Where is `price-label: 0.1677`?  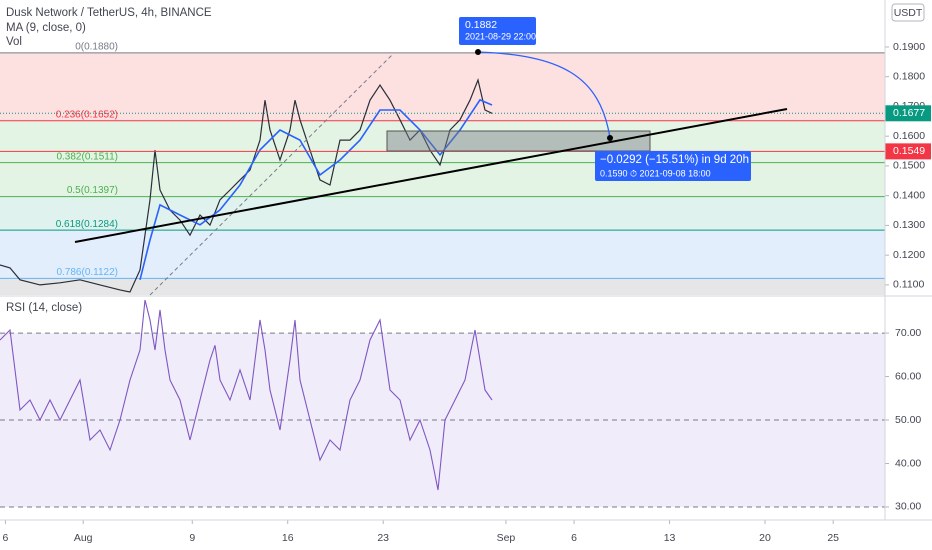 price-label: 0.1677 is located at coordinates (909, 113).